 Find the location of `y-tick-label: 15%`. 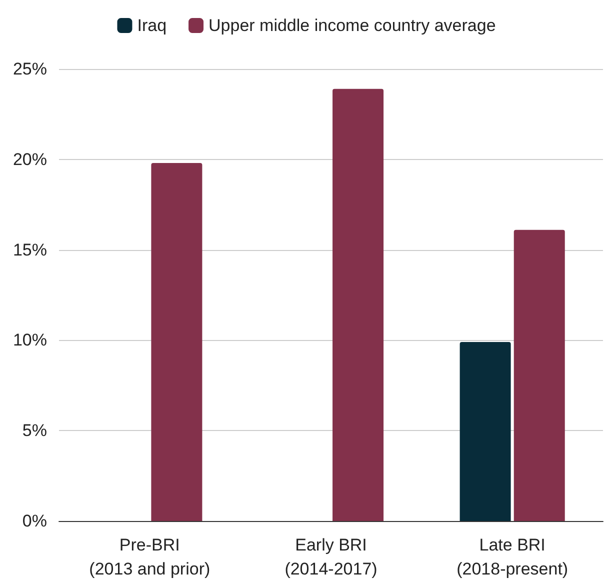

y-tick-label: 15% is located at coordinates (29, 250).